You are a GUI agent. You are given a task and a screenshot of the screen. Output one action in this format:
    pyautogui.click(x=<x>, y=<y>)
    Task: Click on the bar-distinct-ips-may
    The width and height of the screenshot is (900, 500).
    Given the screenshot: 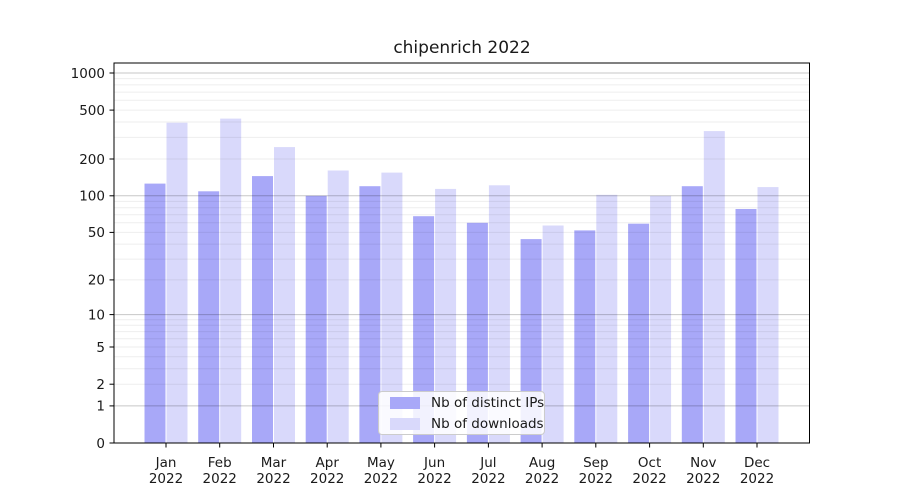 What is the action you would take?
    pyautogui.click(x=370, y=314)
    